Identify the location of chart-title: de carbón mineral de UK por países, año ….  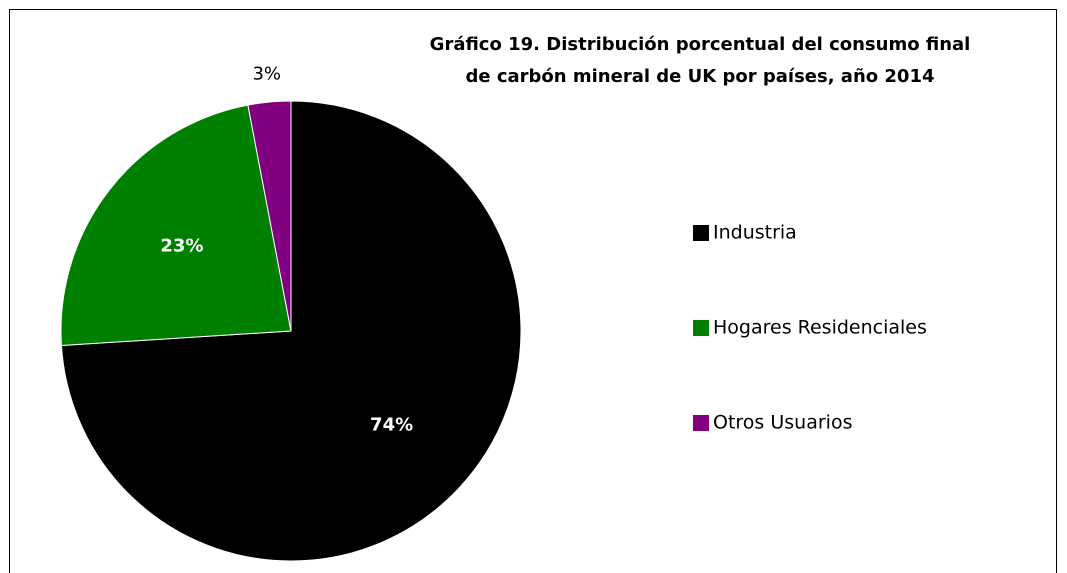
(699, 76).